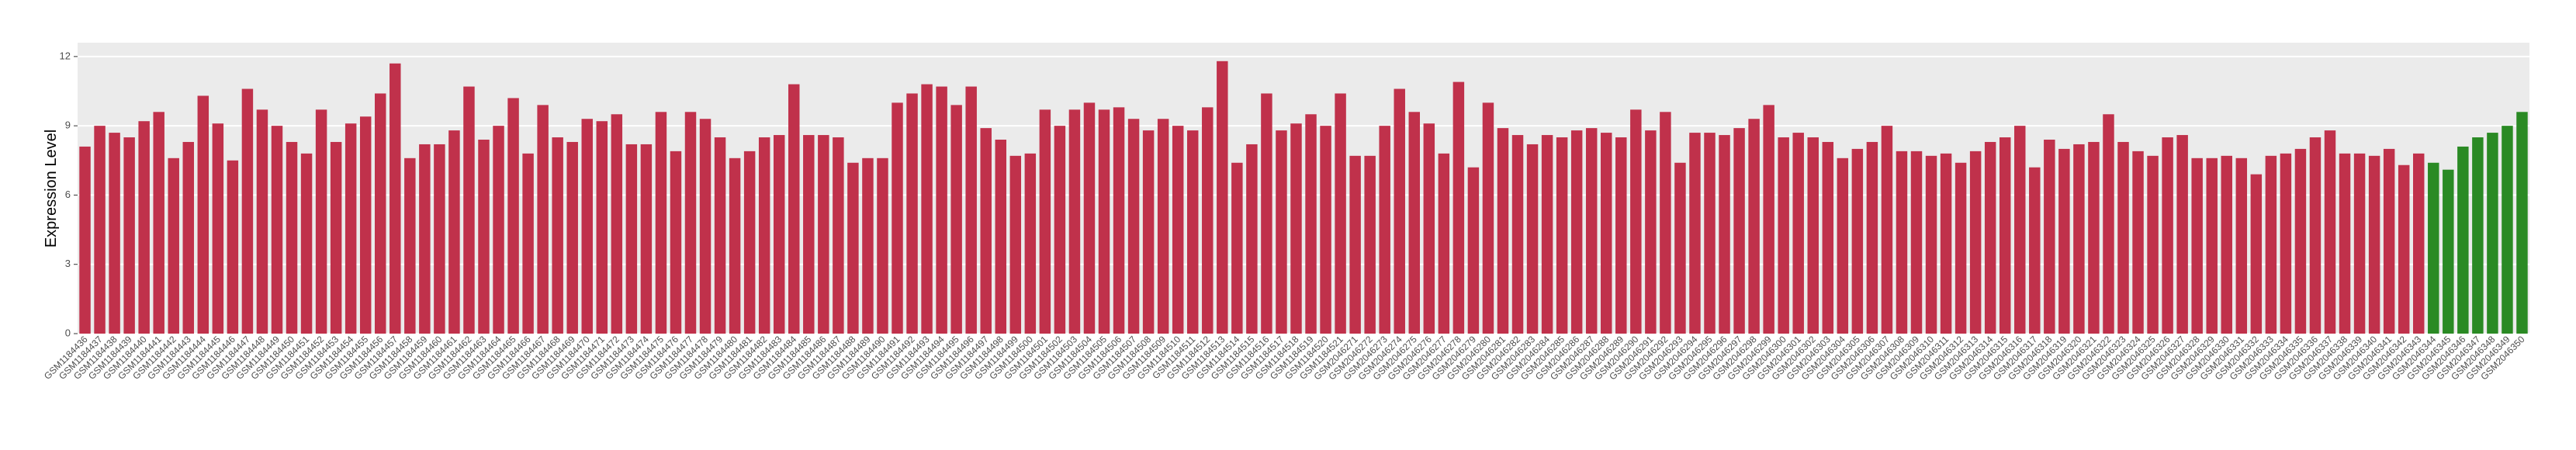 Image resolution: width=2576 pixels, height=450 pixels. Describe the element at coordinates (68, 264) in the screenshot. I see `y-tick-label: 3` at that location.